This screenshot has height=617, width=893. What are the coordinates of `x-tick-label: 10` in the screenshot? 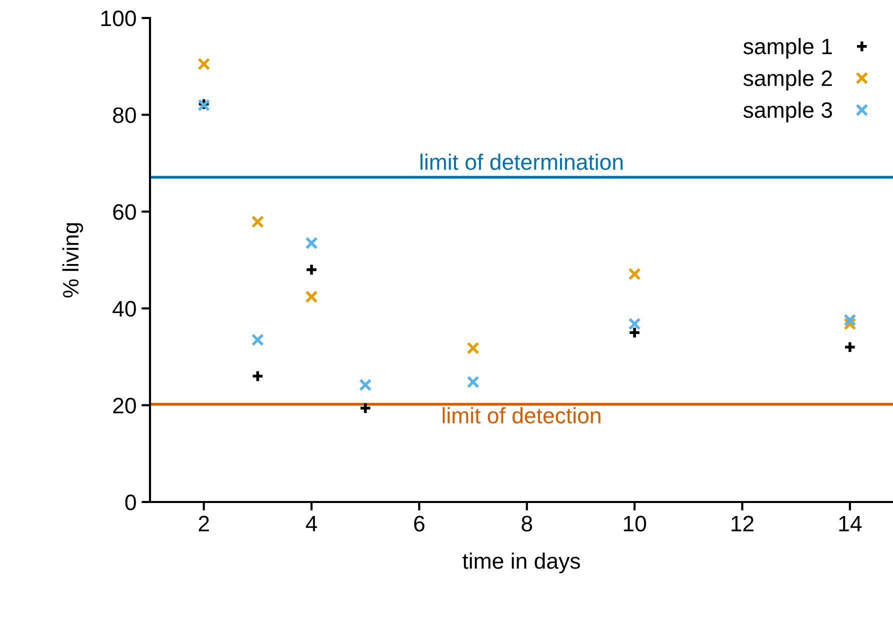 It's located at (635, 524).